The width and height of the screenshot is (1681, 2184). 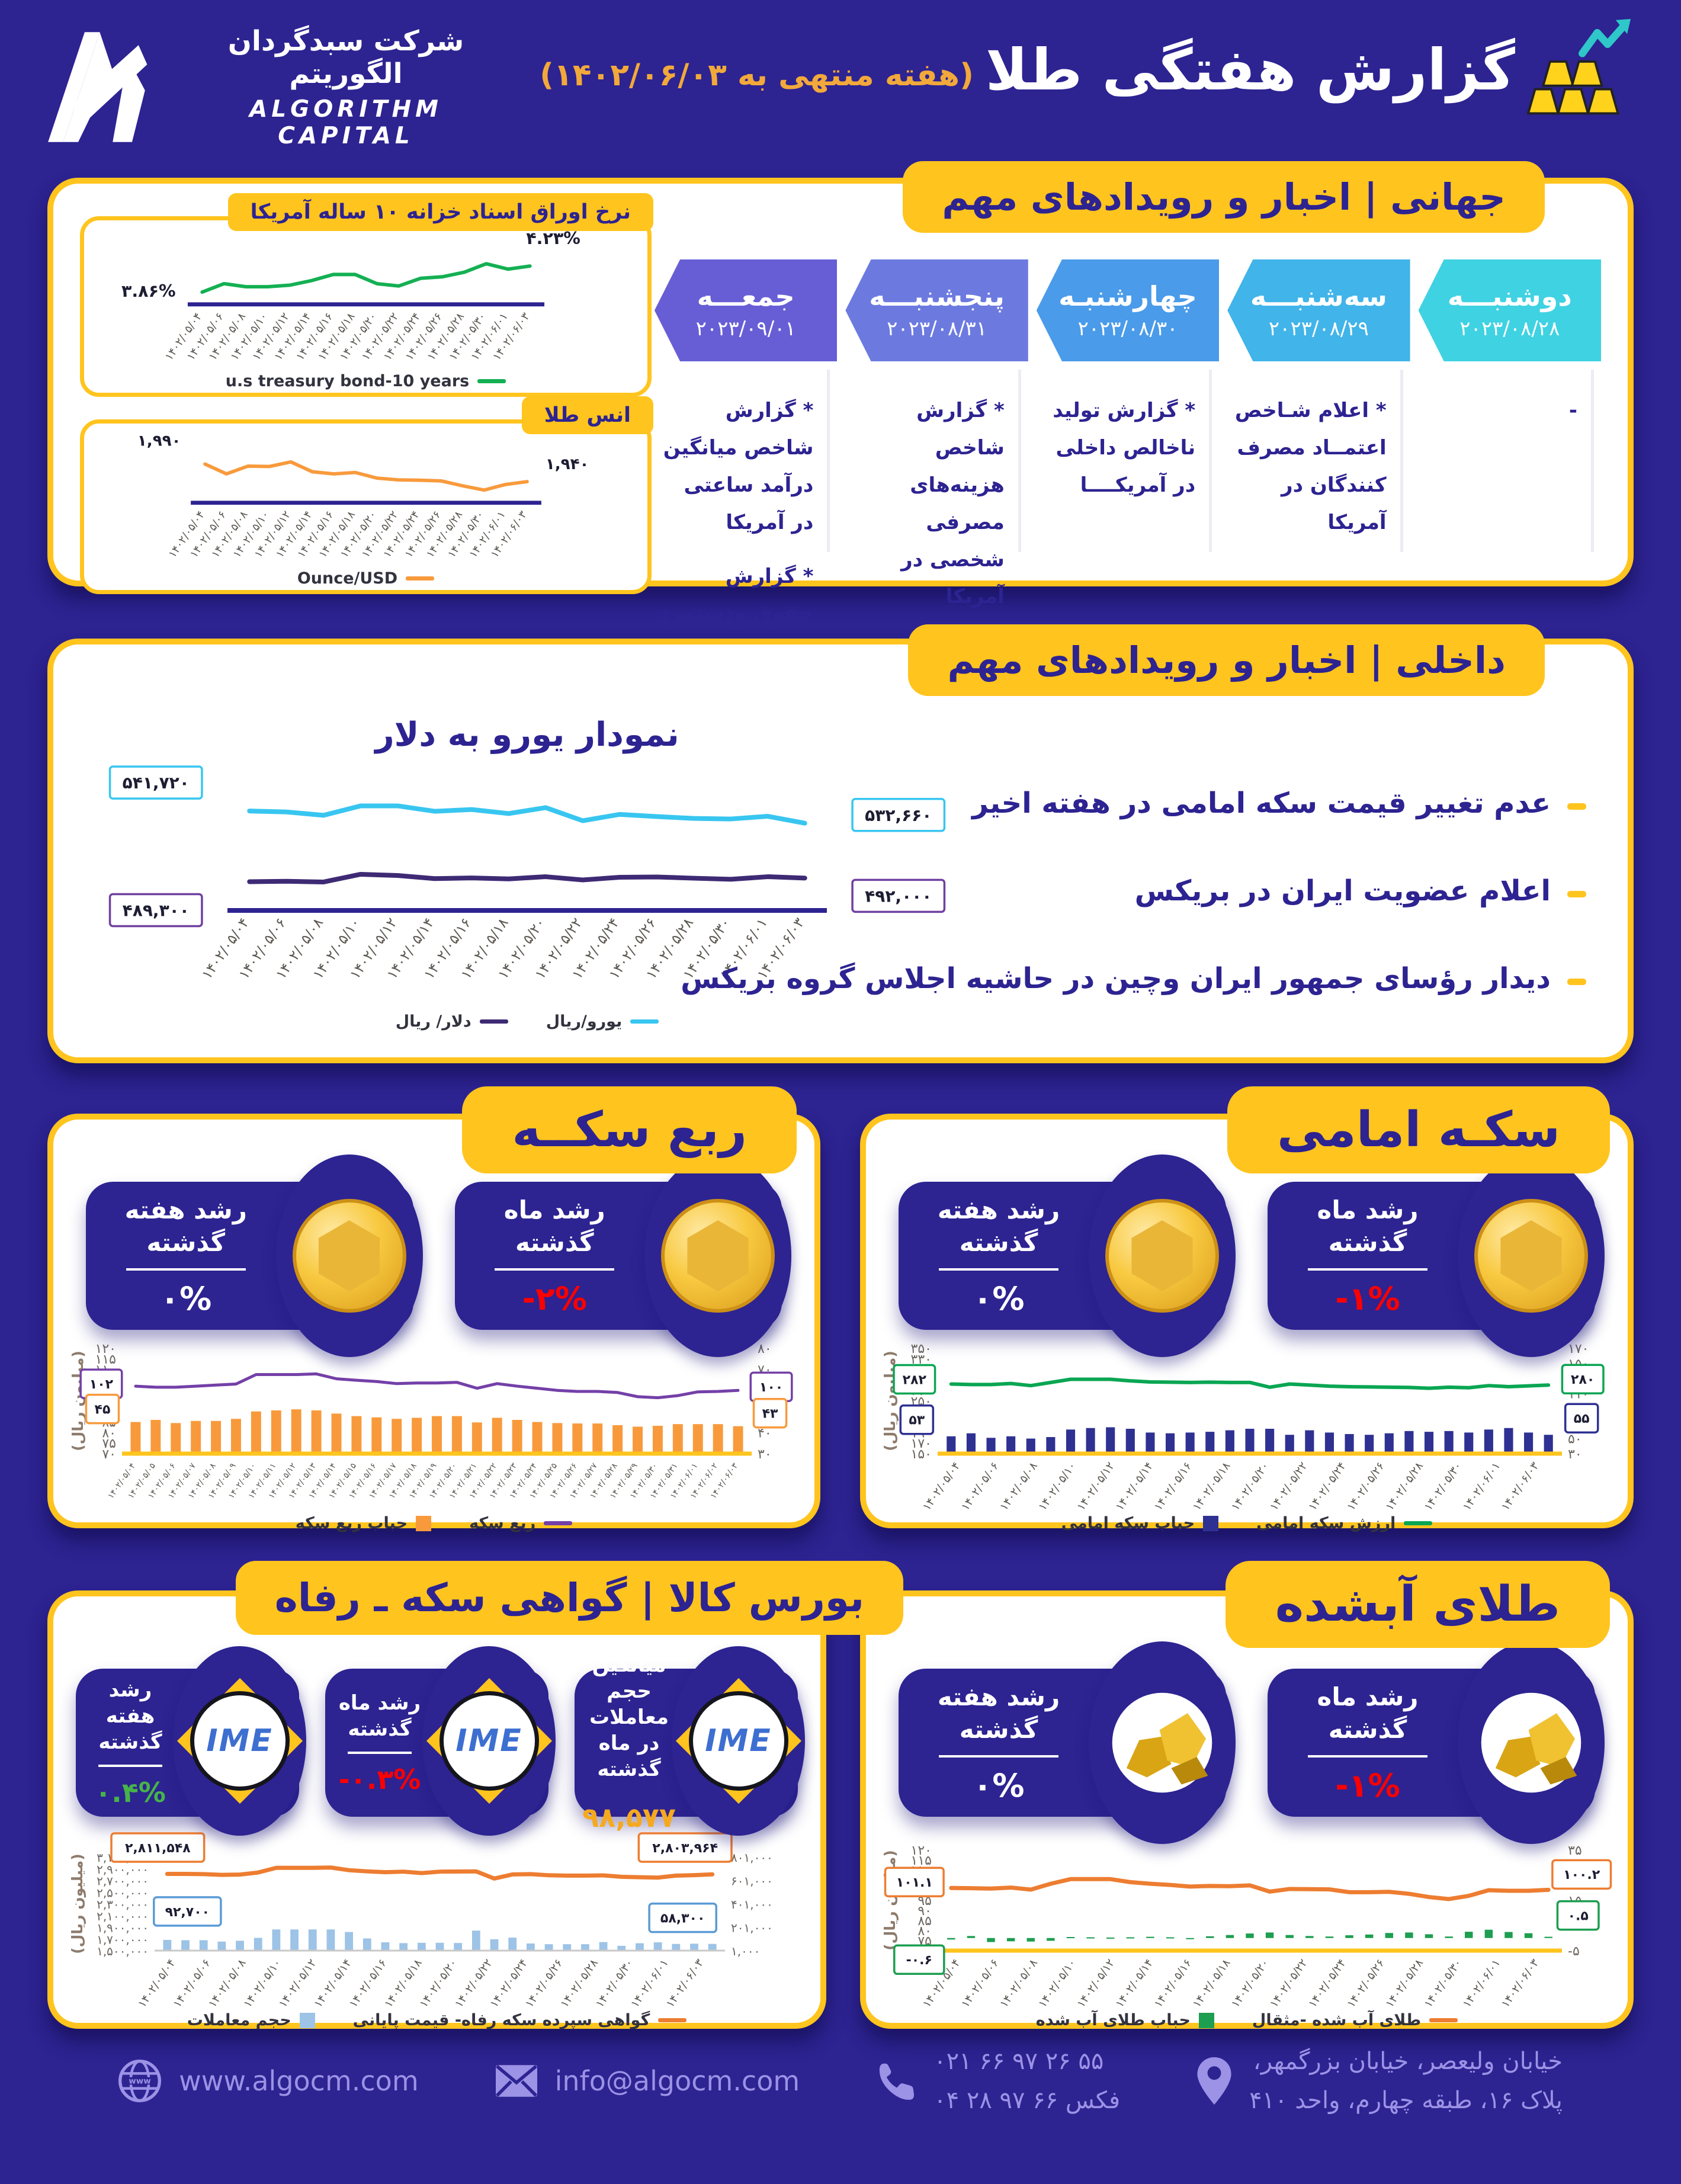 I want to click on svg-text: ۱,۵۰۰,۰۰۰, so click(x=123, y=1951).